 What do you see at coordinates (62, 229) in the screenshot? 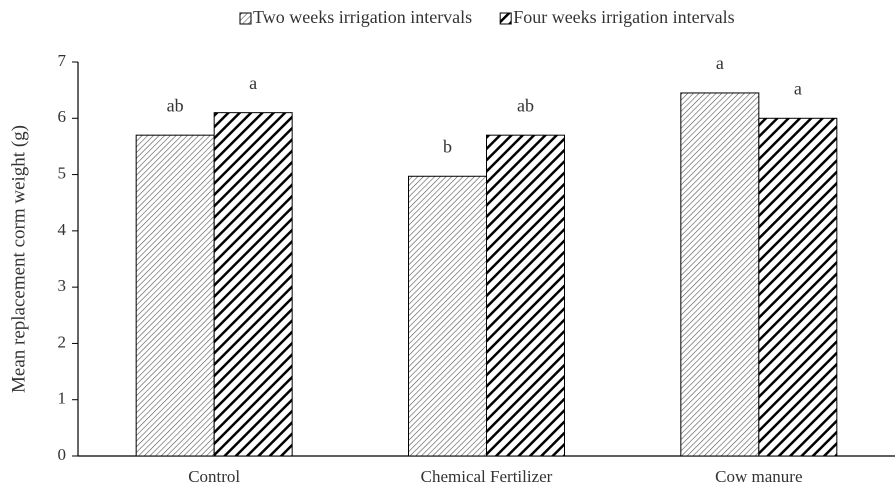
I see `y-tick-label: 4` at bounding box center [62, 229].